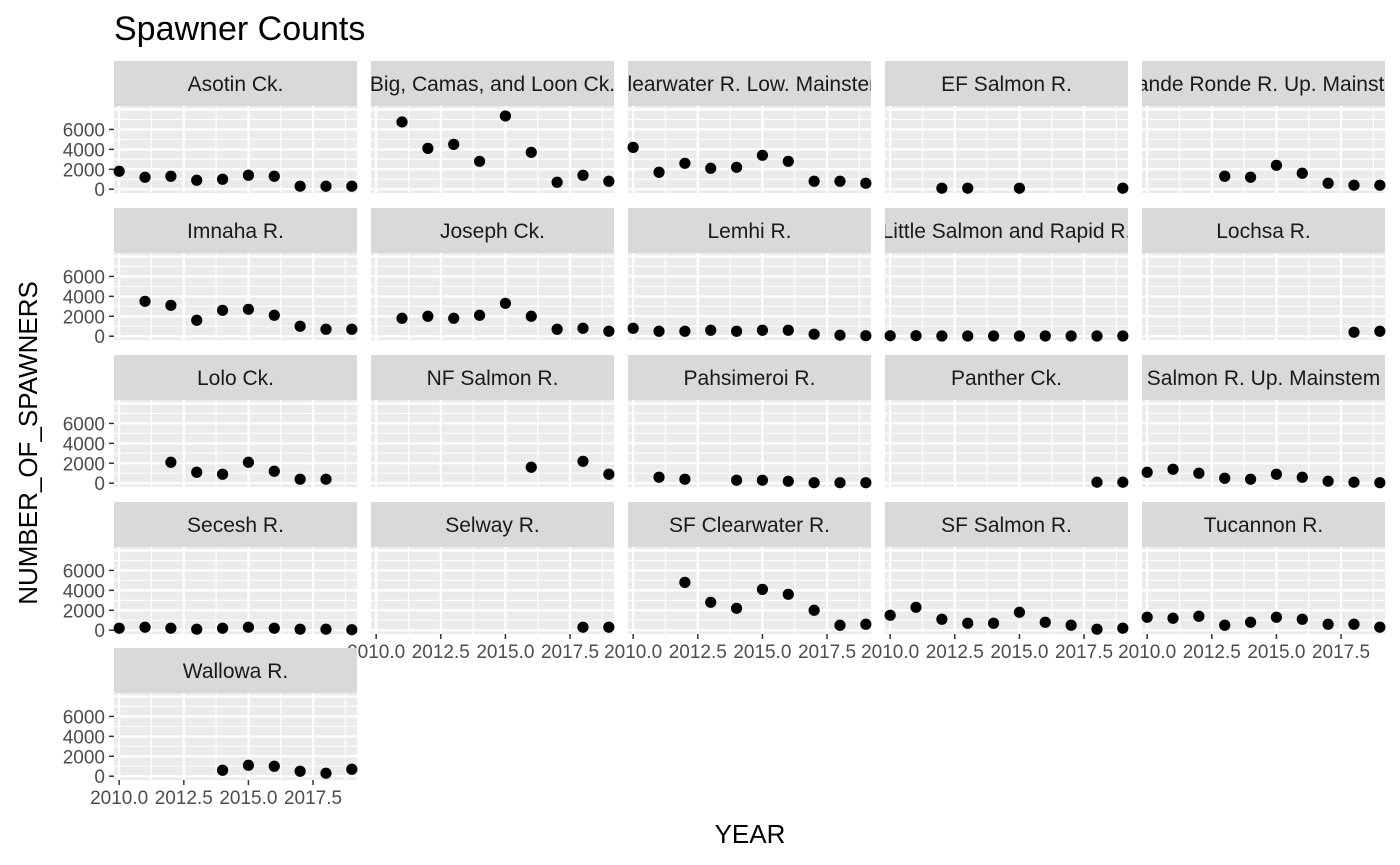  Describe the element at coordinates (493, 274) in the screenshot. I see `facet-panel: Joseph Ck.` at that location.